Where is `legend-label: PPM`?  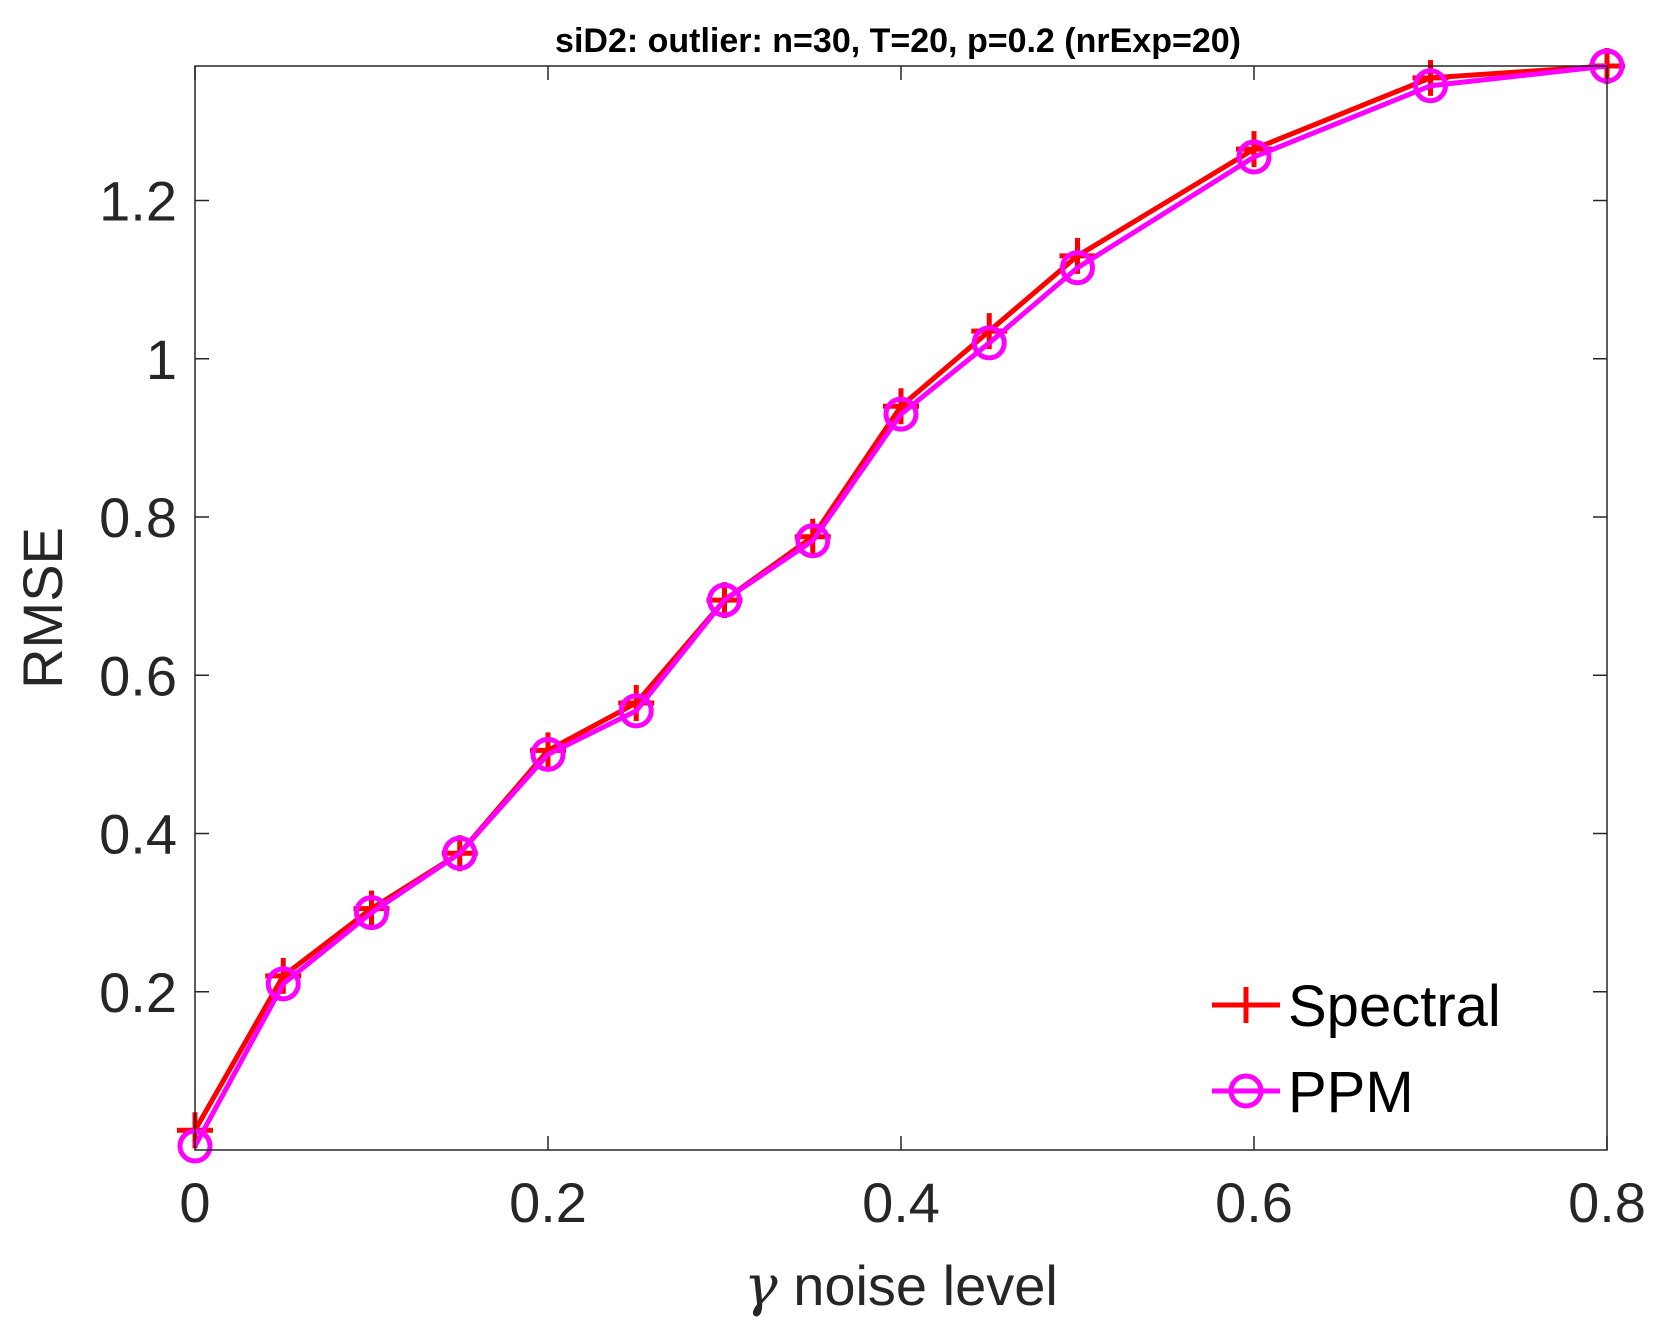
legend-label: PPM is located at coordinates (1351, 1092).